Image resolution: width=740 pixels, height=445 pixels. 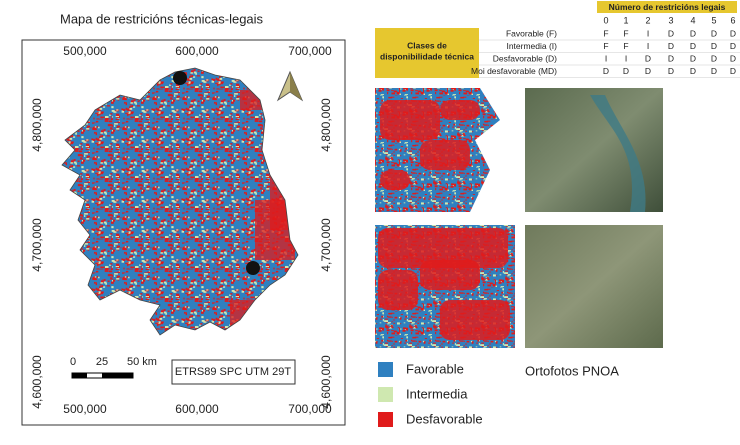 I want to click on north-arrow, so click(x=290, y=86).